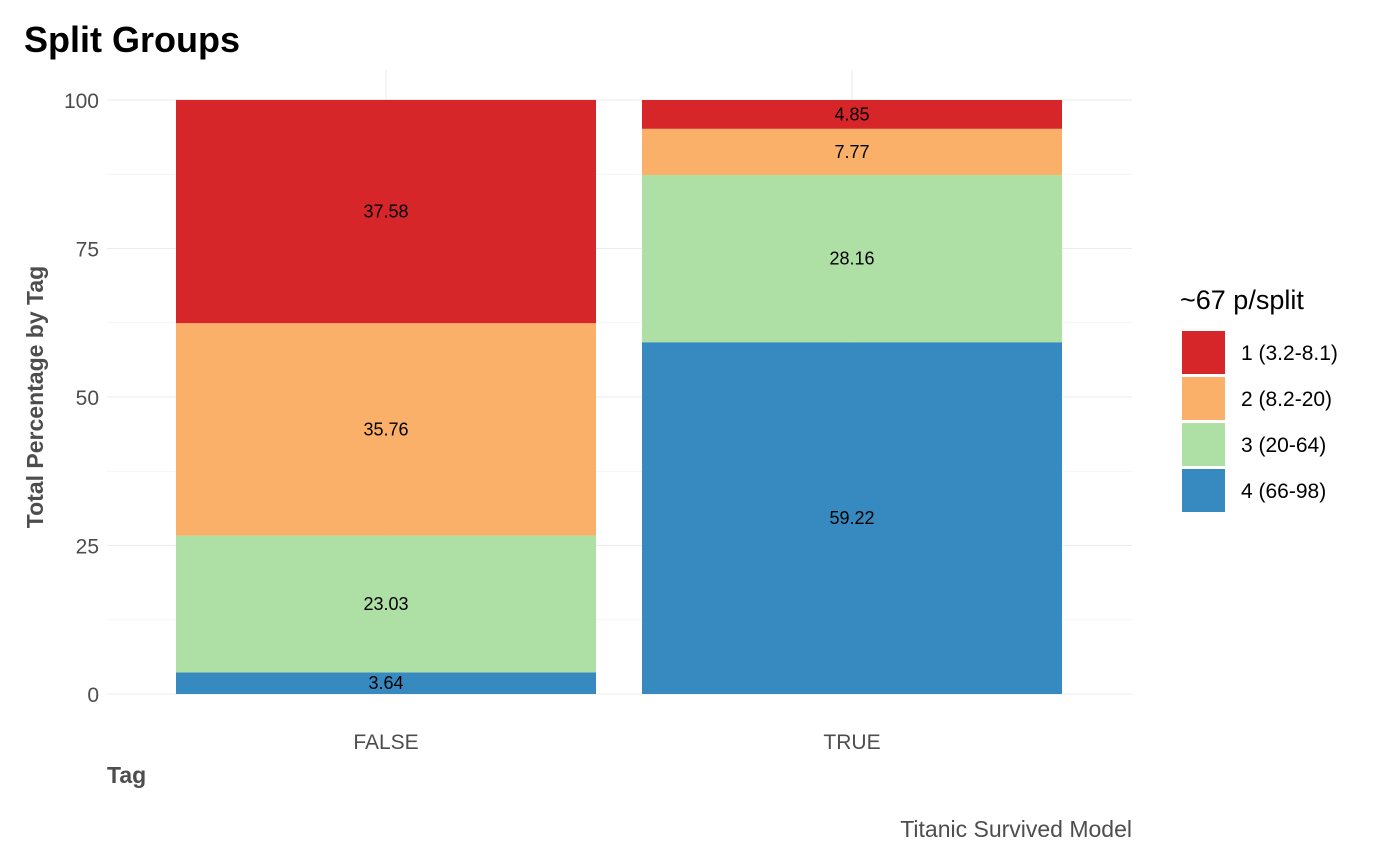  I want to click on y-tick-label: 50, so click(87, 398).